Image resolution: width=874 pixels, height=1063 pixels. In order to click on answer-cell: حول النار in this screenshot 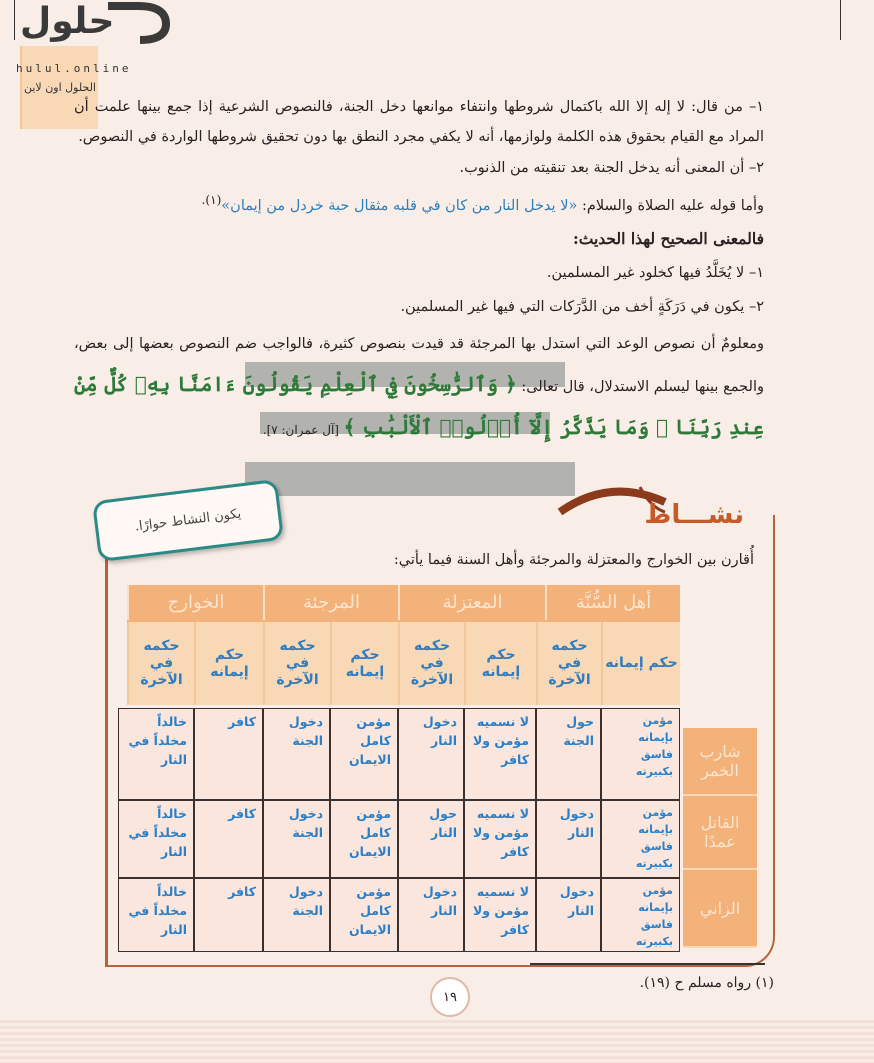, I will do `click(431, 839)`.